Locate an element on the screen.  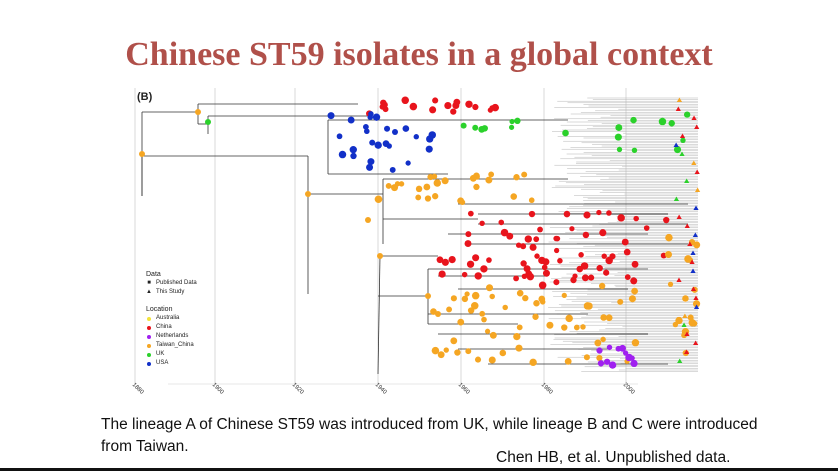
legend-item: Australia is located at coordinates (171, 318).